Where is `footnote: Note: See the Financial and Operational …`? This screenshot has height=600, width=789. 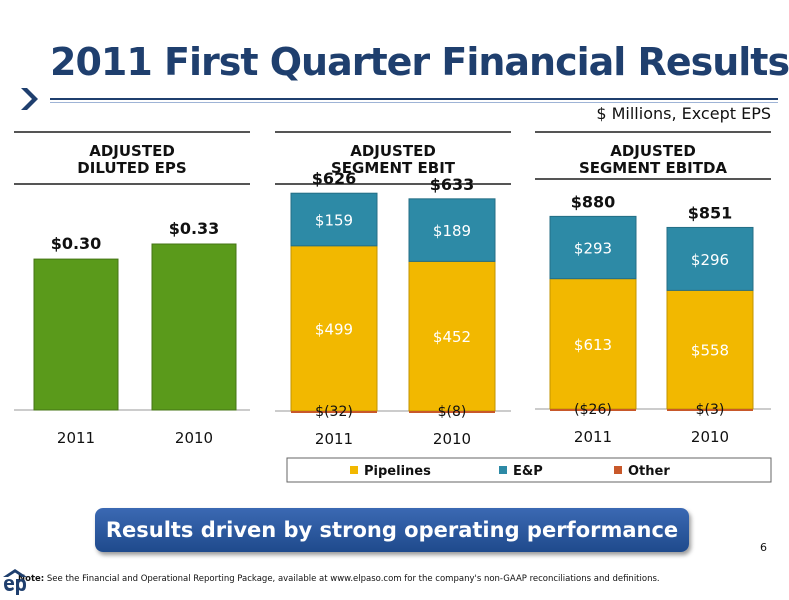
footnote: Note: See the Financial and Operational … is located at coordinates (339, 579).